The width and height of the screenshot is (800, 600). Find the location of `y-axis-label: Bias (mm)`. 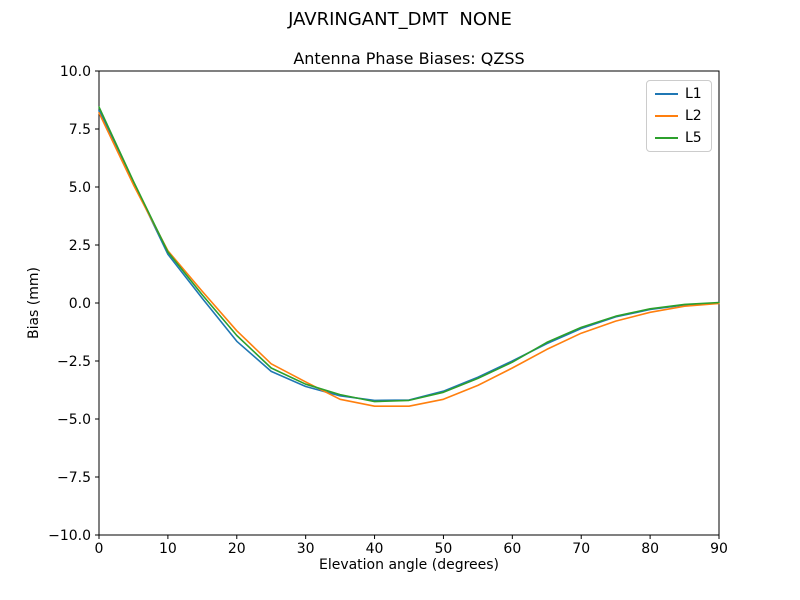

y-axis-label: Bias (mm) is located at coordinates (34, 303).